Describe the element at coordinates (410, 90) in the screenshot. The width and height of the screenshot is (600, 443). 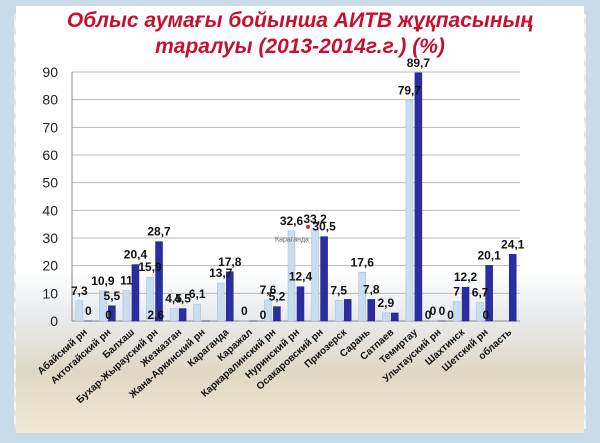
I see `data-label: 79,7` at that location.